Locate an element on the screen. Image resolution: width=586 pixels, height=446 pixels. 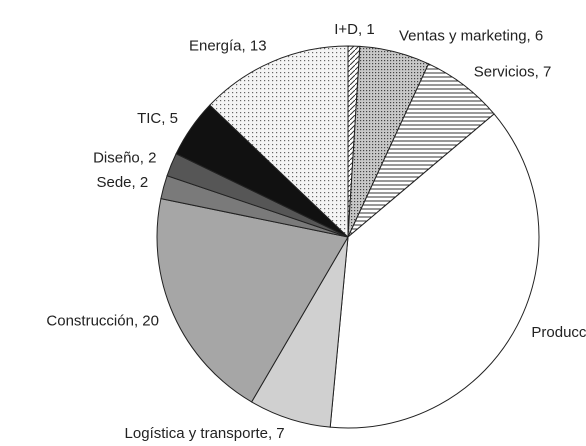
slice-label: Sede, 2 is located at coordinates (122, 182).